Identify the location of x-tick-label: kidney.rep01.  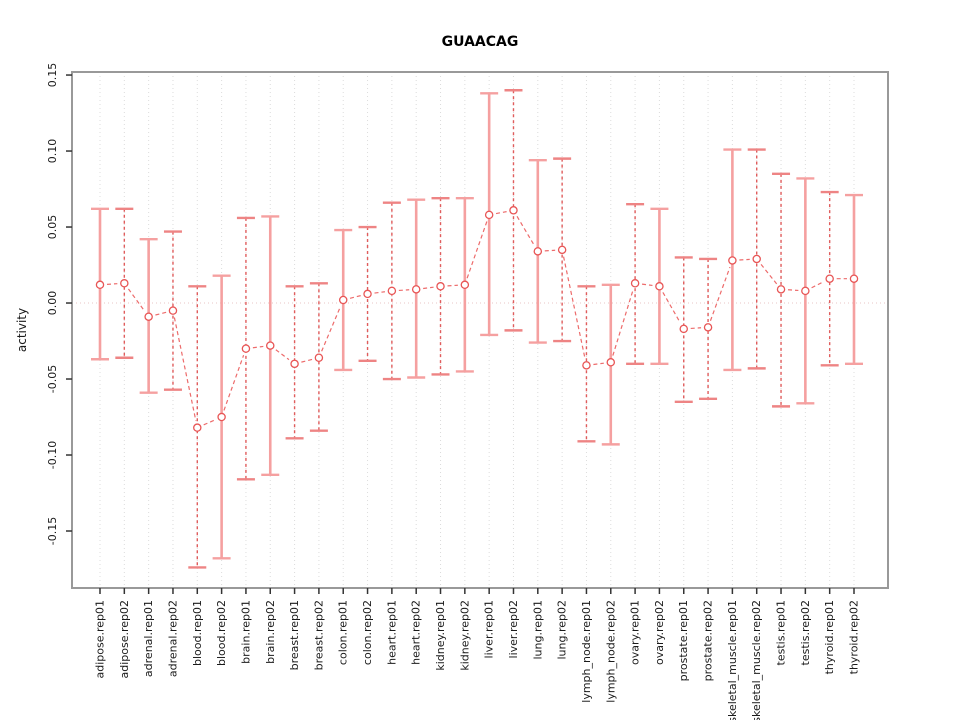
(440, 635).